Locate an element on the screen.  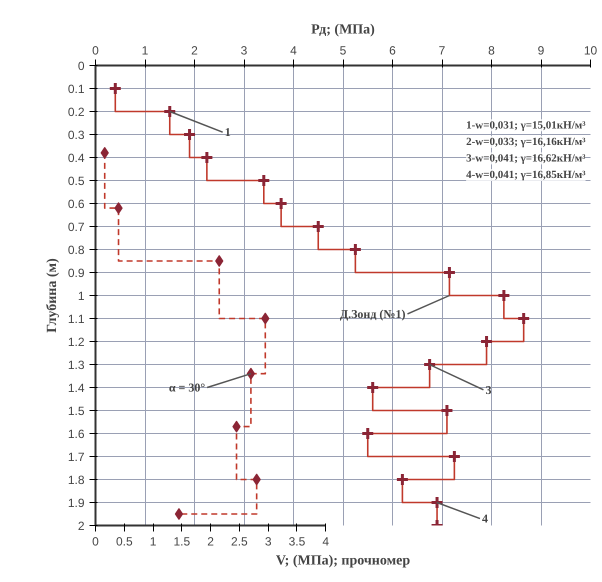
x2-tick-label: 0 is located at coordinates (96, 51).